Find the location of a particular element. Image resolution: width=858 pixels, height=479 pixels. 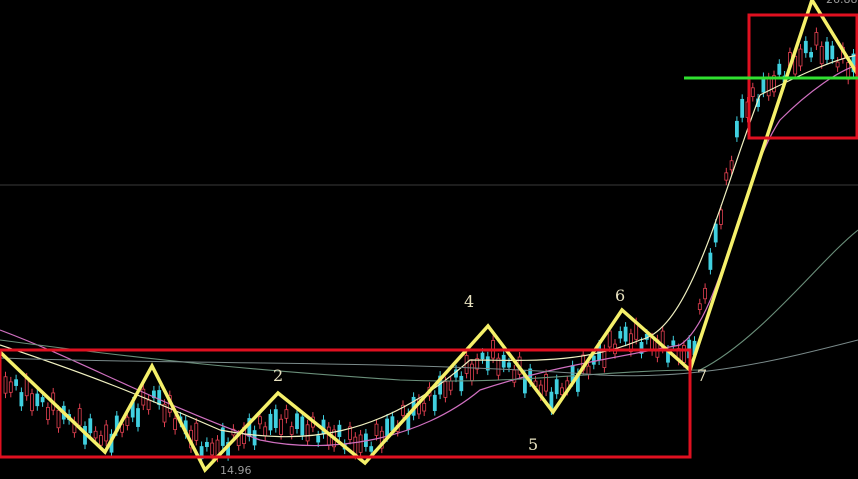

wave-label: 2 is located at coordinates (278, 375).